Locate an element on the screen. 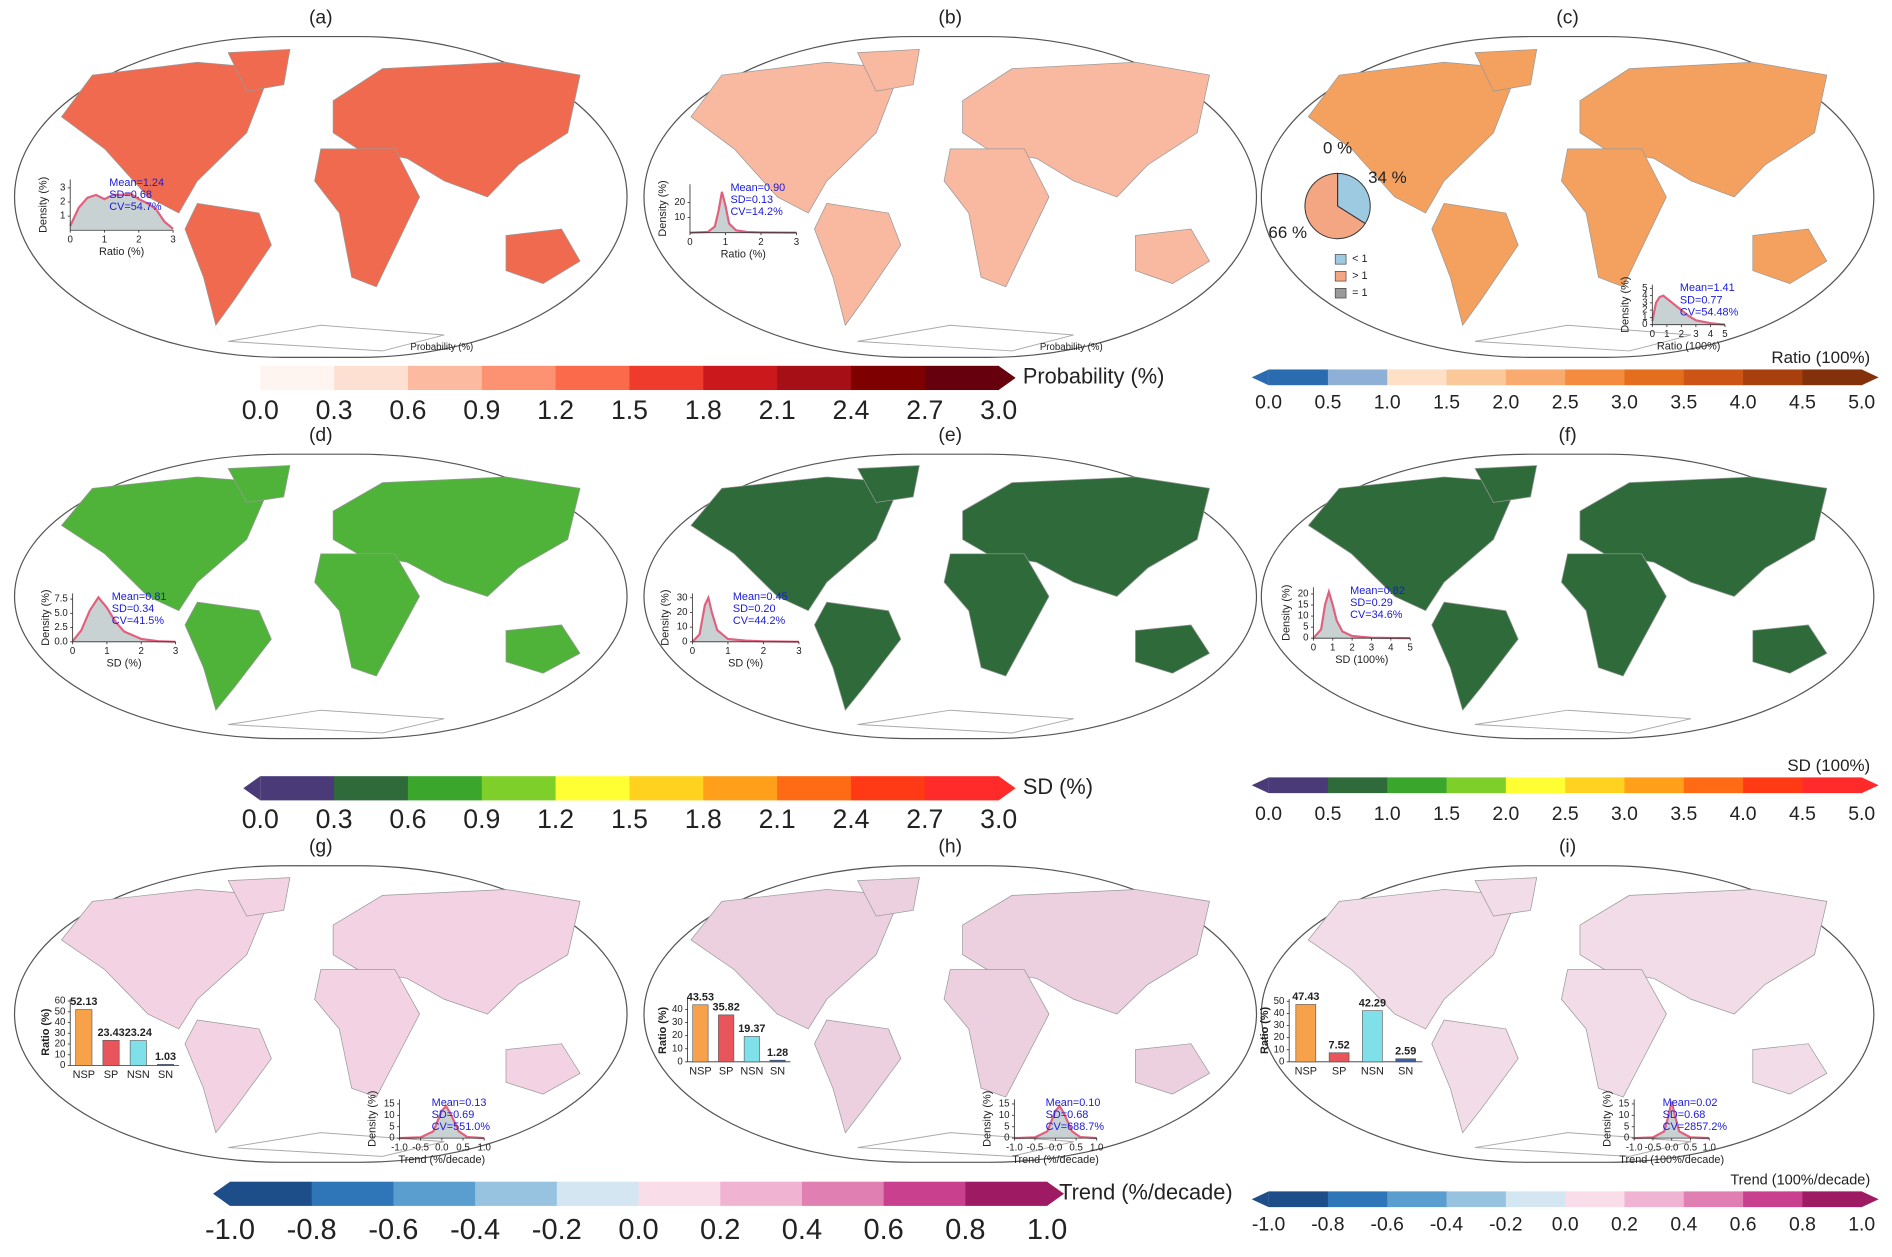 The height and width of the screenshot is (1257, 1892). bar-value-label: 47.43 is located at coordinates (1305, 997).